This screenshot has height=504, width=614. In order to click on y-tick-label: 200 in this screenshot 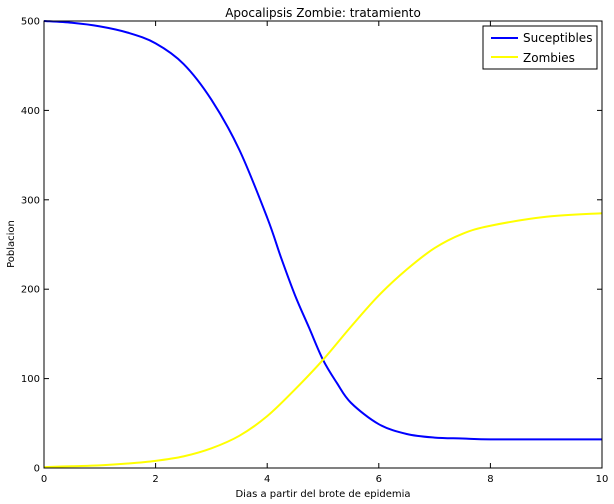, I will do `click(30, 290)`.